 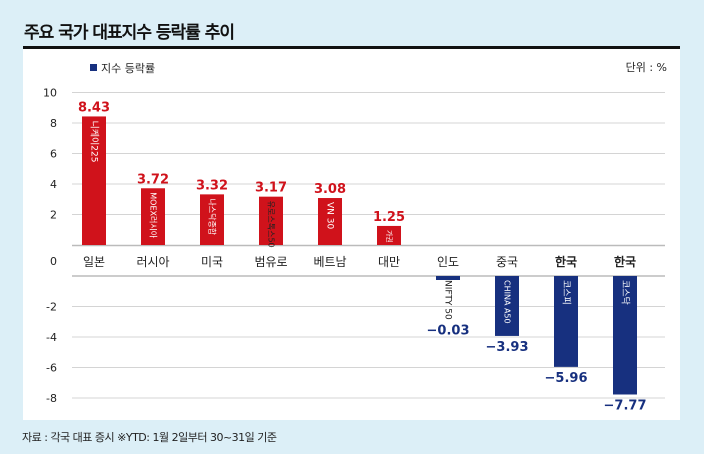 What do you see at coordinates (149, 437) in the screenshot?
I see `source-note: 자료 : 각국 대표 증시 ※YTD: 1월 2일부터 30~31일 기준` at bounding box center [149, 437].